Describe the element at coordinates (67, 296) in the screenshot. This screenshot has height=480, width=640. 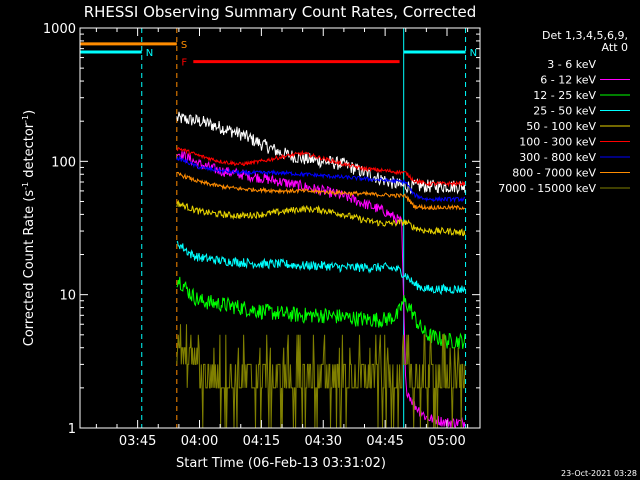
I see `y-tick-label-1: 10` at that location.